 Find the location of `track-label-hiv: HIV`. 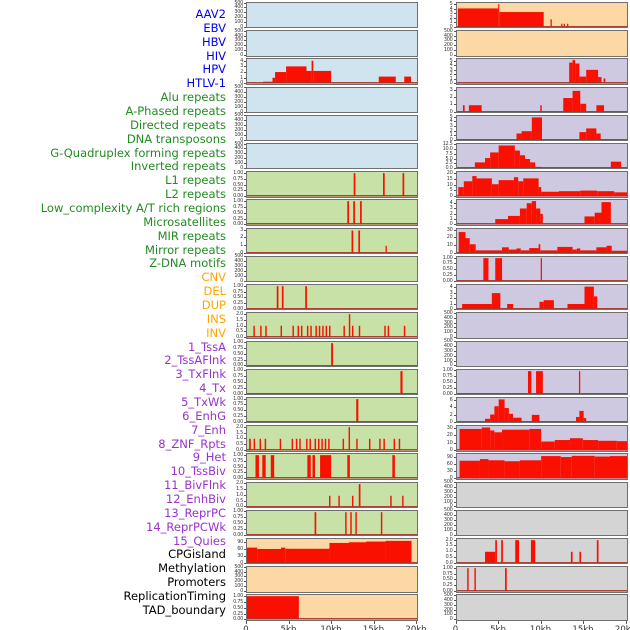

track-label-hiv: HIV is located at coordinates (216, 55).